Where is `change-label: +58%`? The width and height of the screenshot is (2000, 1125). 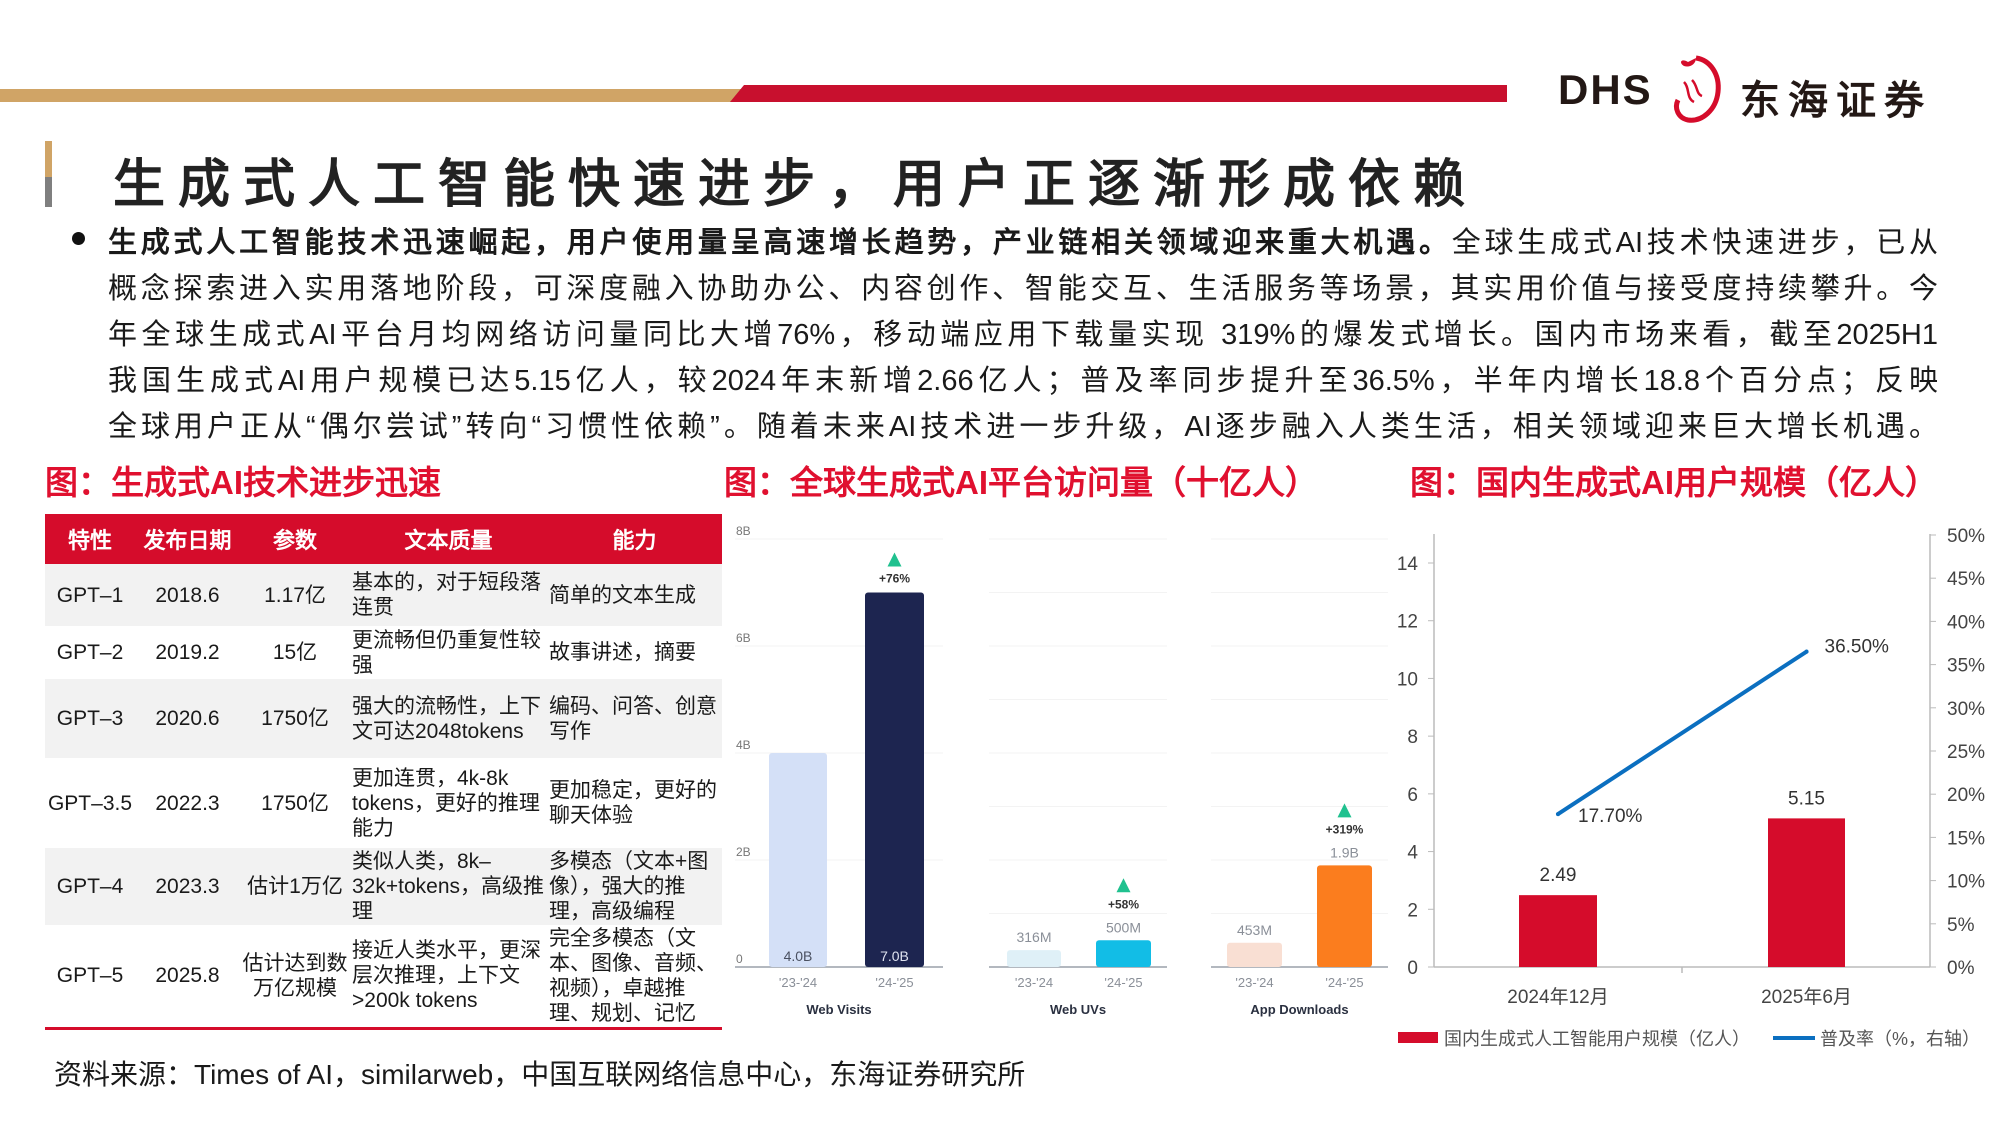 change-label: +58% is located at coordinates (1123, 904).